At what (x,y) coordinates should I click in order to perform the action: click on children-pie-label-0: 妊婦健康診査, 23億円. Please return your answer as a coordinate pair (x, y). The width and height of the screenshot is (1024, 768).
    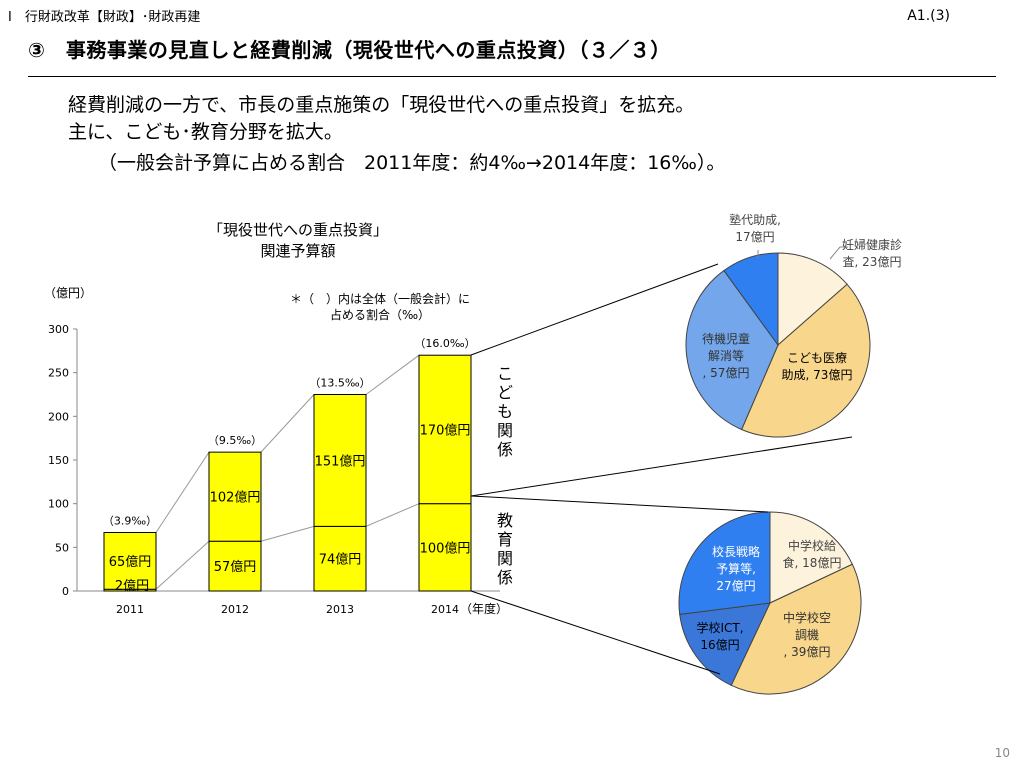
    Looking at the image, I should click on (872, 253).